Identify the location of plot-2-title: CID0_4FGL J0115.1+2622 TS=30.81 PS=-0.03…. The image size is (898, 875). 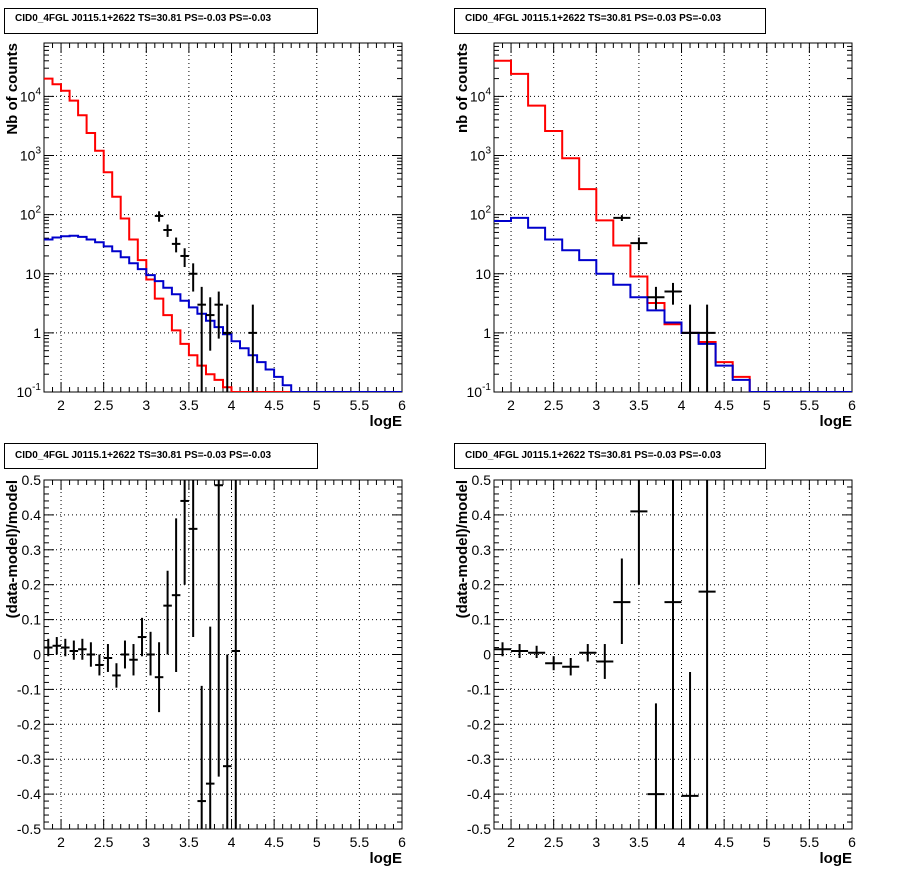
(610, 21).